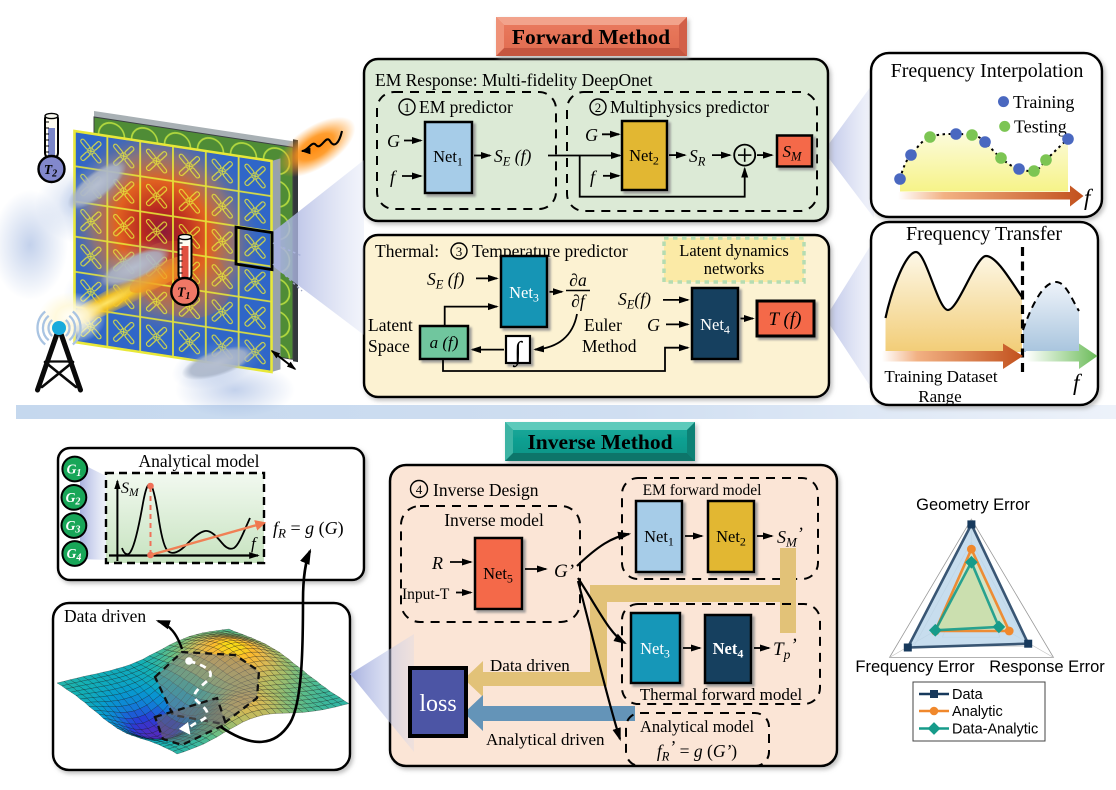  What do you see at coordinates (550, 251) in the screenshot?
I see `svg-text: Temperature predictor` at bounding box center [550, 251].